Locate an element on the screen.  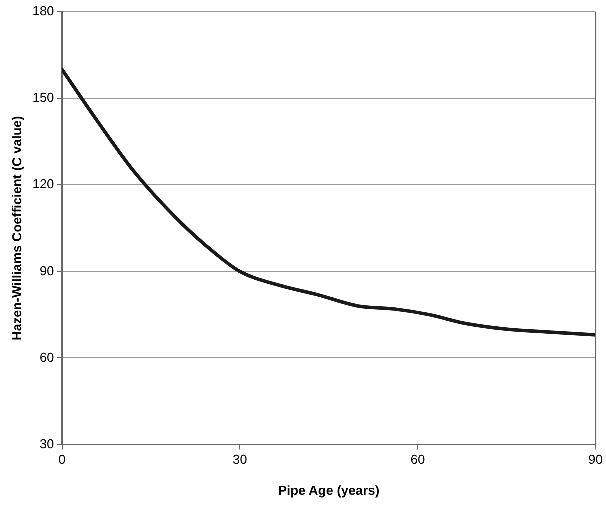
y-tick-label: 90 is located at coordinates (47, 270).